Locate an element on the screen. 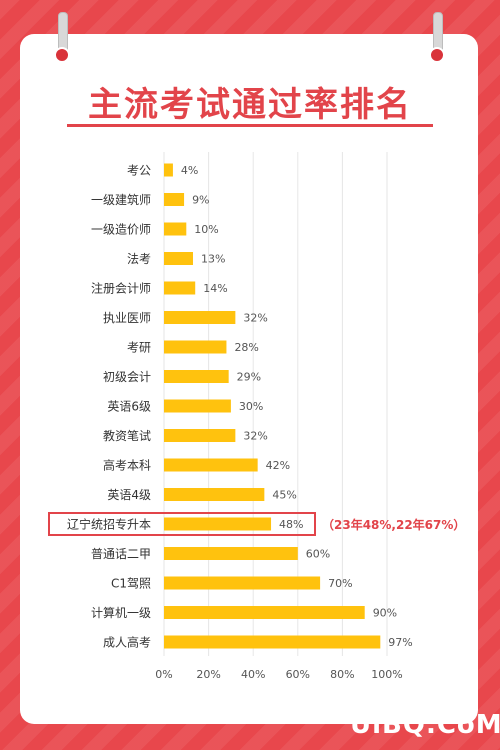 This screenshot has height=750, width=500. category-label: 英语6级 is located at coordinates (129, 407).